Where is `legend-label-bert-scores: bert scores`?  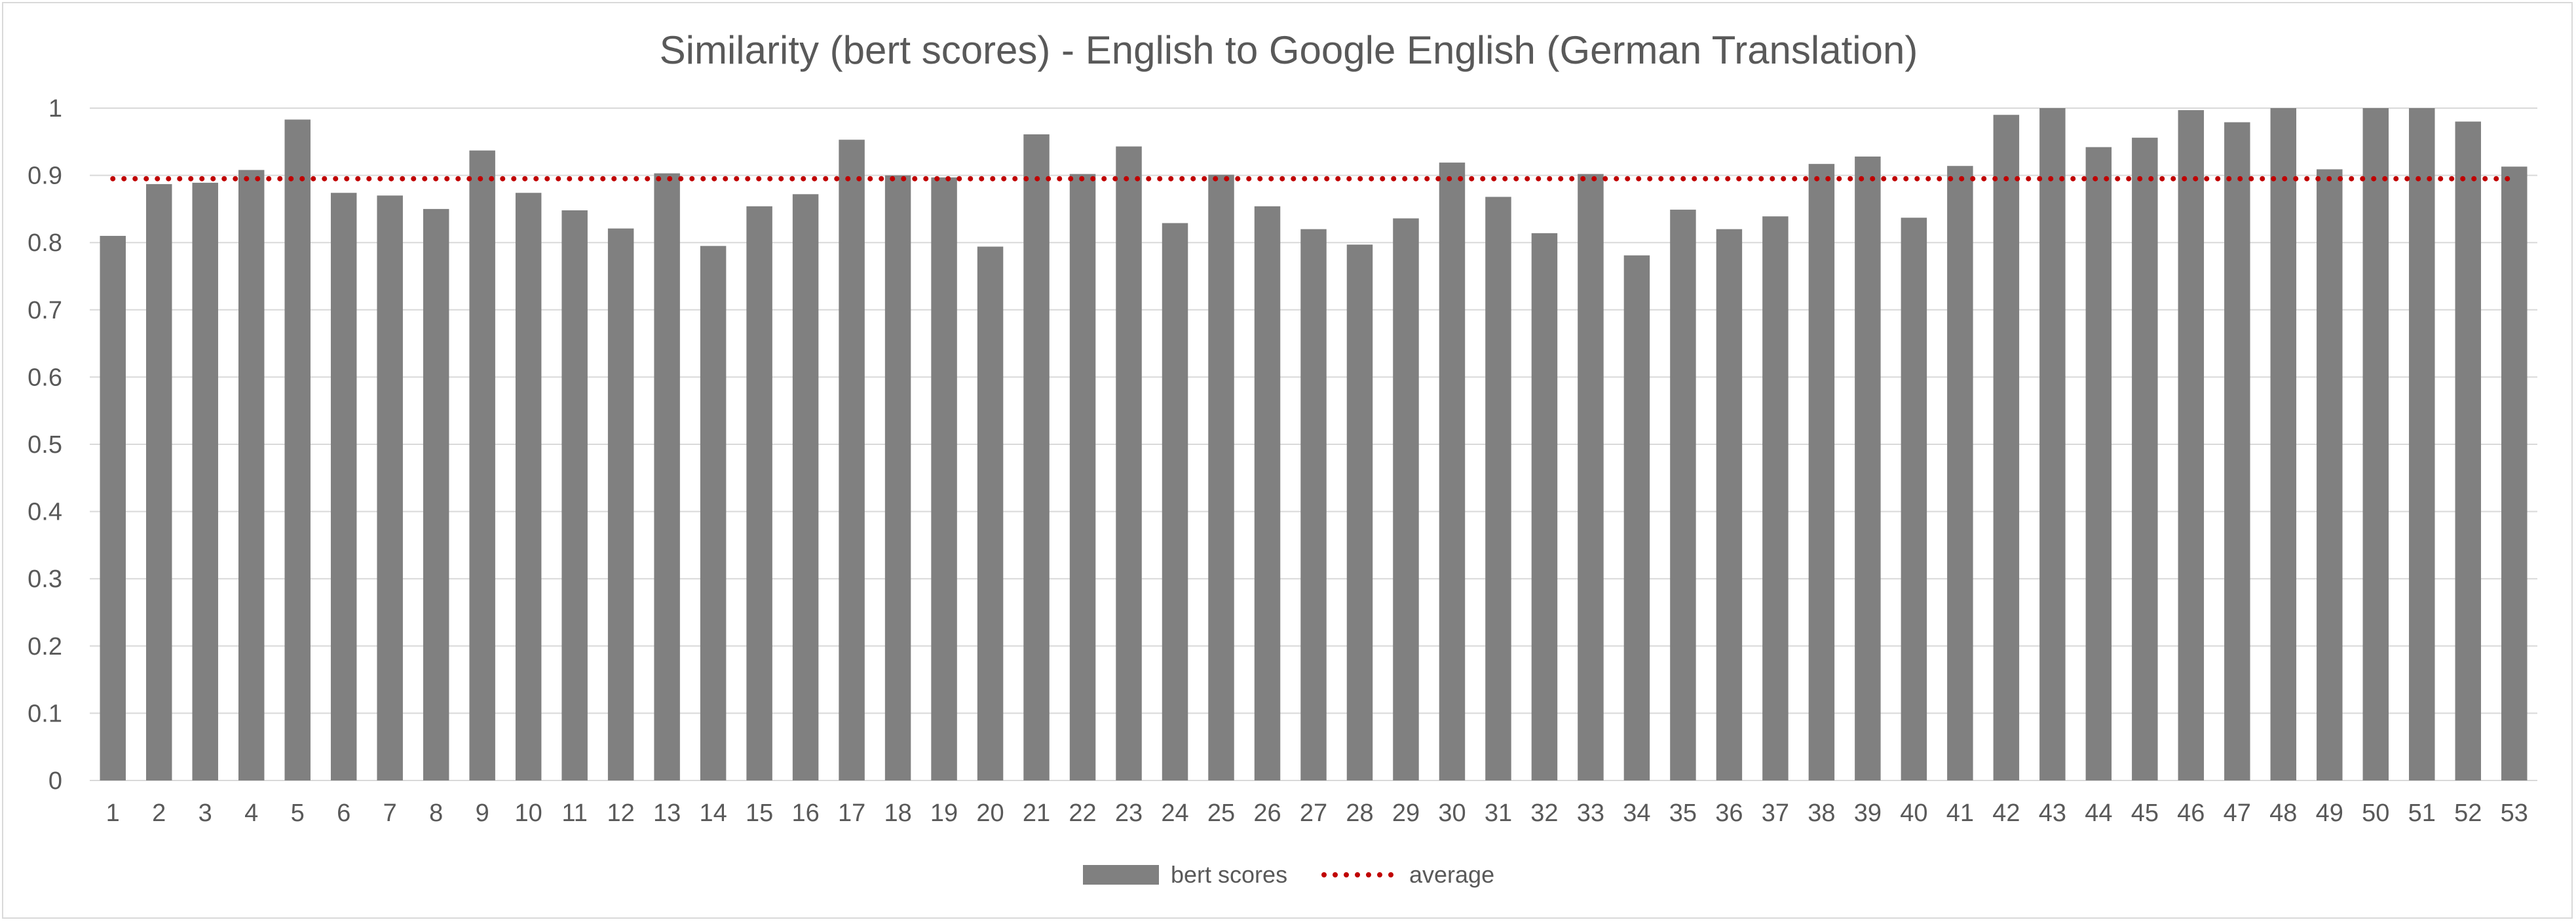
legend-label-bert-scores: bert scores is located at coordinates (1229, 874).